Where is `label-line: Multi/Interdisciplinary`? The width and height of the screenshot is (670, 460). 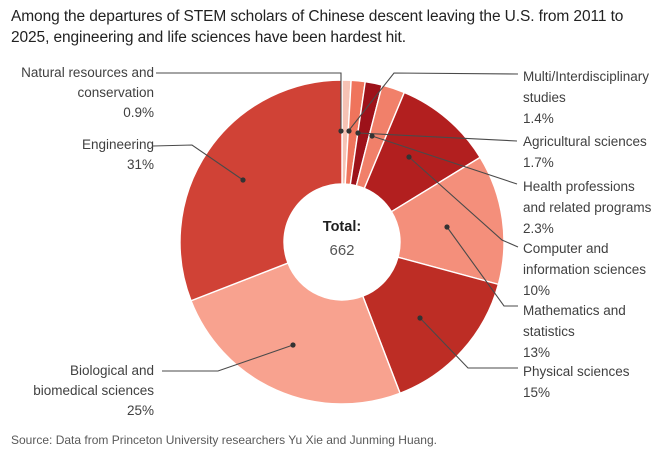
label-line: Multi/Interdisciplinary is located at coordinates (586, 76).